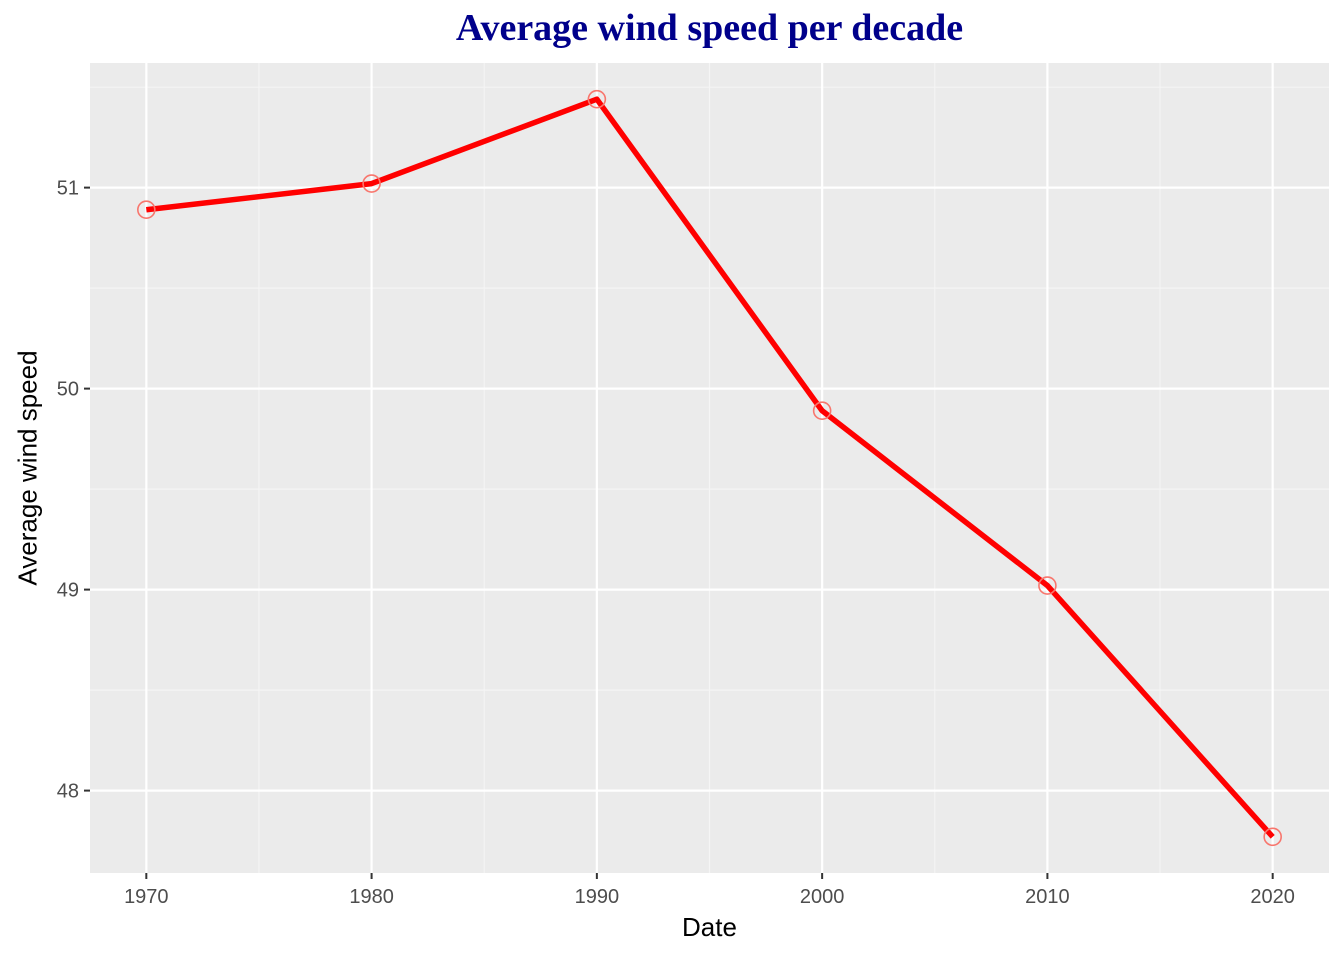  What do you see at coordinates (68, 390) in the screenshot?
I see `y-tick-label: 50` at bounding box center [68, 390].